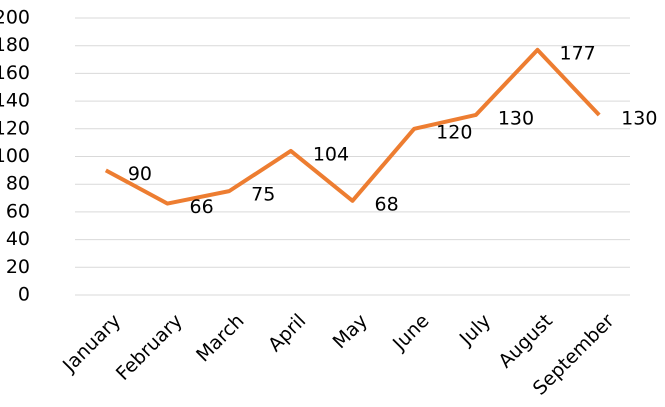 This screenshot has height=407, width=665. I want to click on data-label: 75, so click(263, 195).